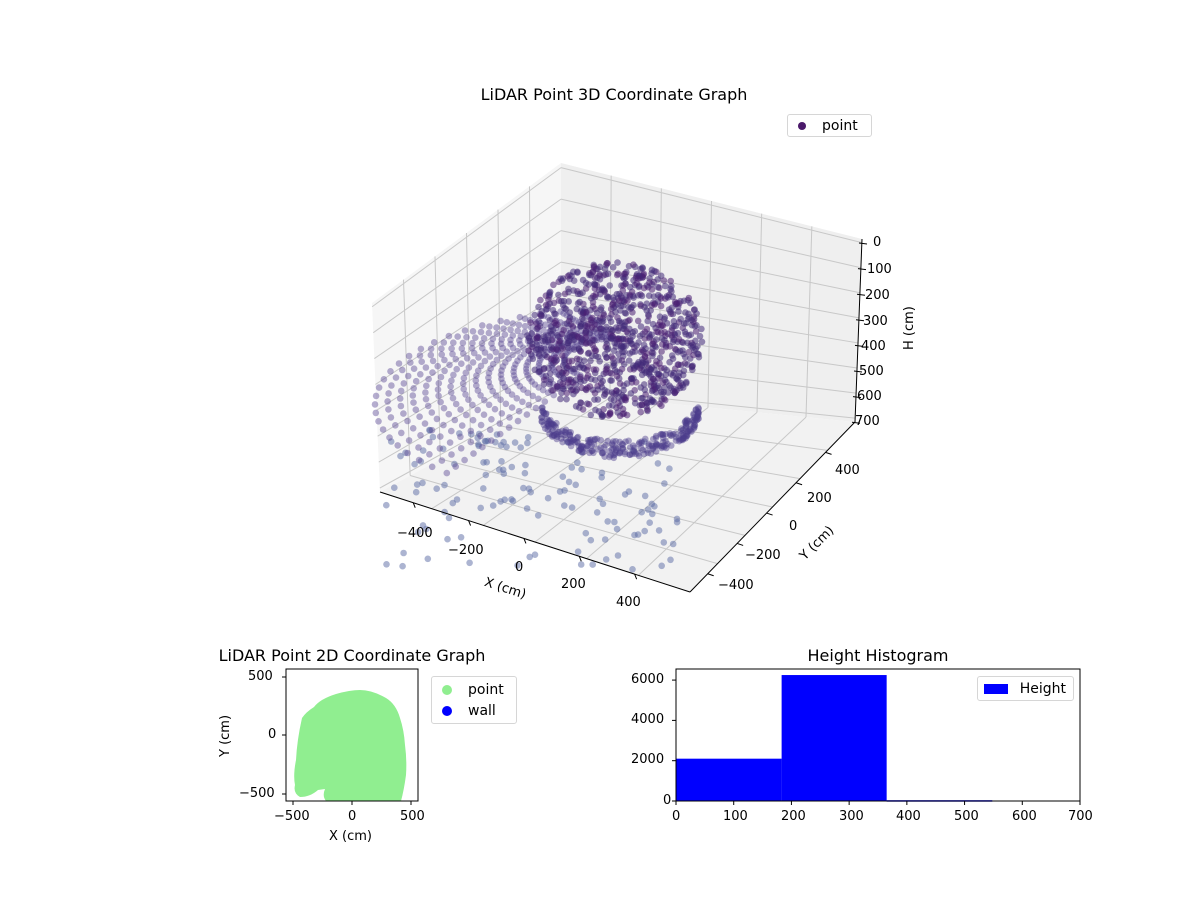 This screenshot has width=1200, height=900. Describe the element at coordinates (735, 816) in the screenshot. I see `x-tick: 100` at that location.